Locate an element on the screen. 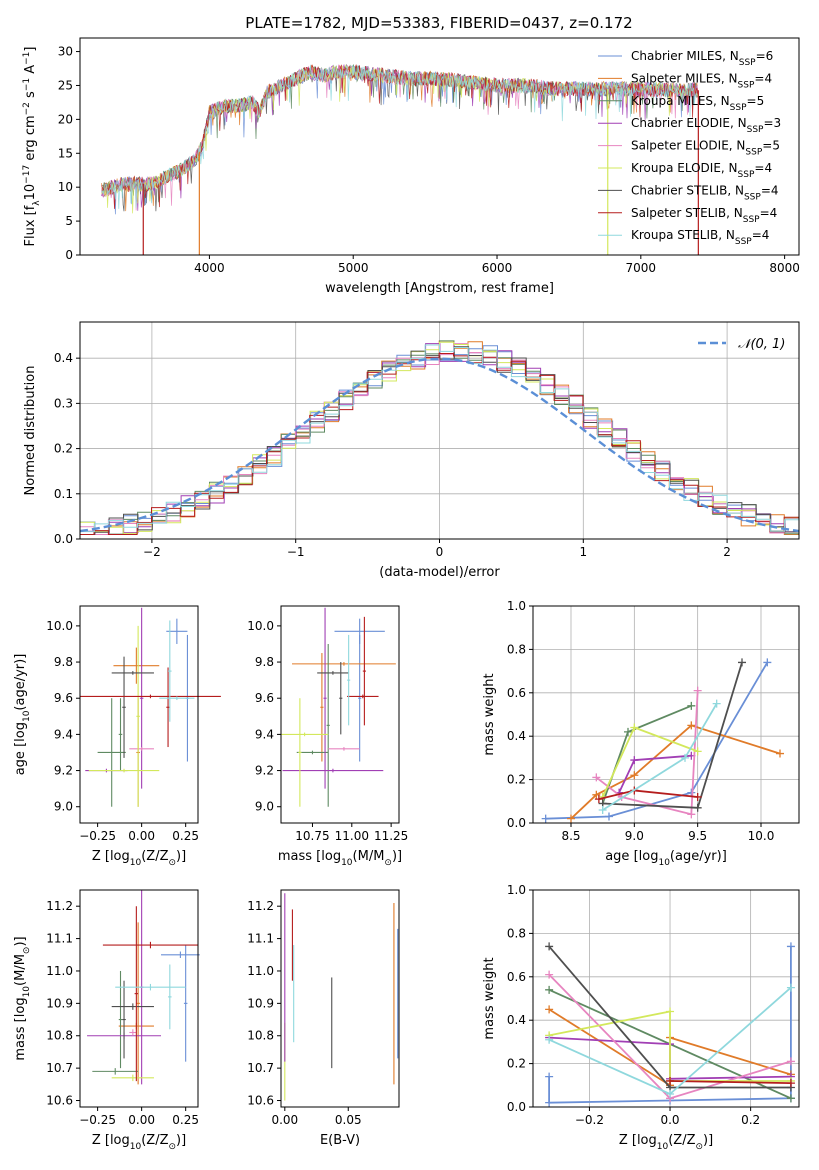 The height and width of the screenshot is (1170, 819). normal-curve is located at coordinates (439, 445).